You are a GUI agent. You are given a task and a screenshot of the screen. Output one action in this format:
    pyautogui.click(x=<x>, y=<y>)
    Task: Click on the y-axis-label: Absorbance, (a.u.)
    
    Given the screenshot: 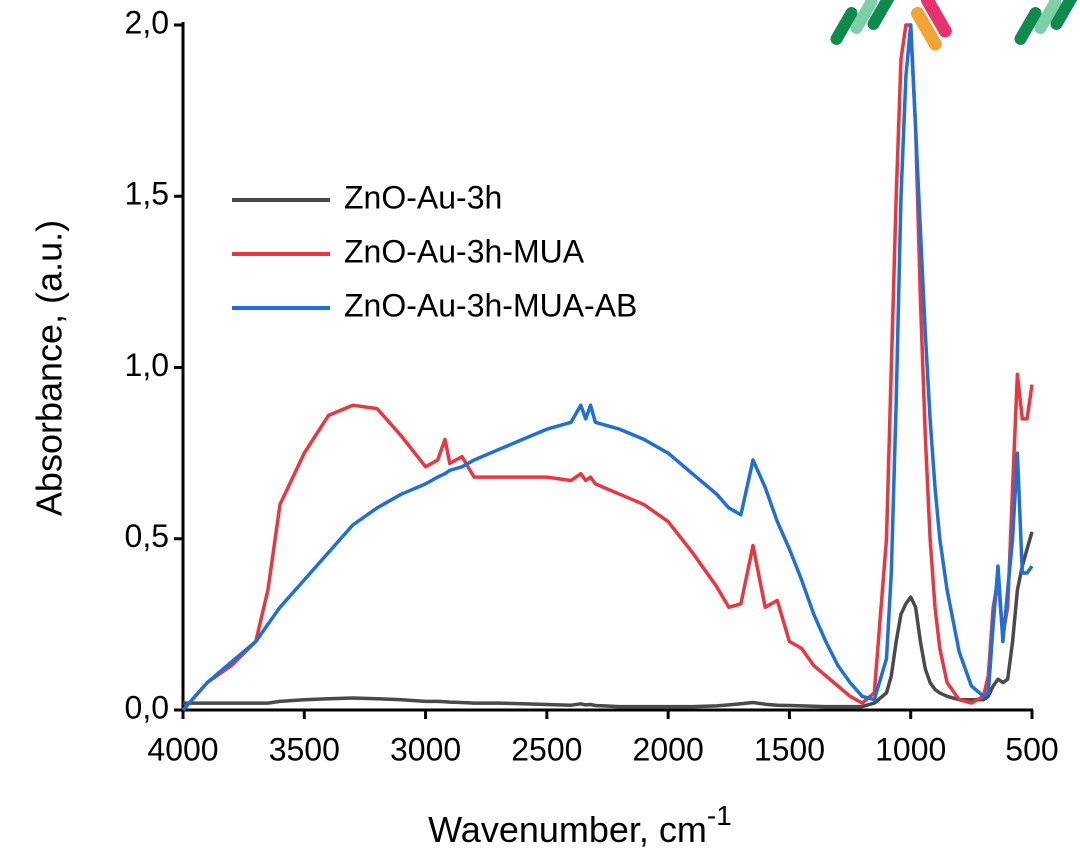 What is the action you would take?
    pyautogui.click(x=49, y=368)
    